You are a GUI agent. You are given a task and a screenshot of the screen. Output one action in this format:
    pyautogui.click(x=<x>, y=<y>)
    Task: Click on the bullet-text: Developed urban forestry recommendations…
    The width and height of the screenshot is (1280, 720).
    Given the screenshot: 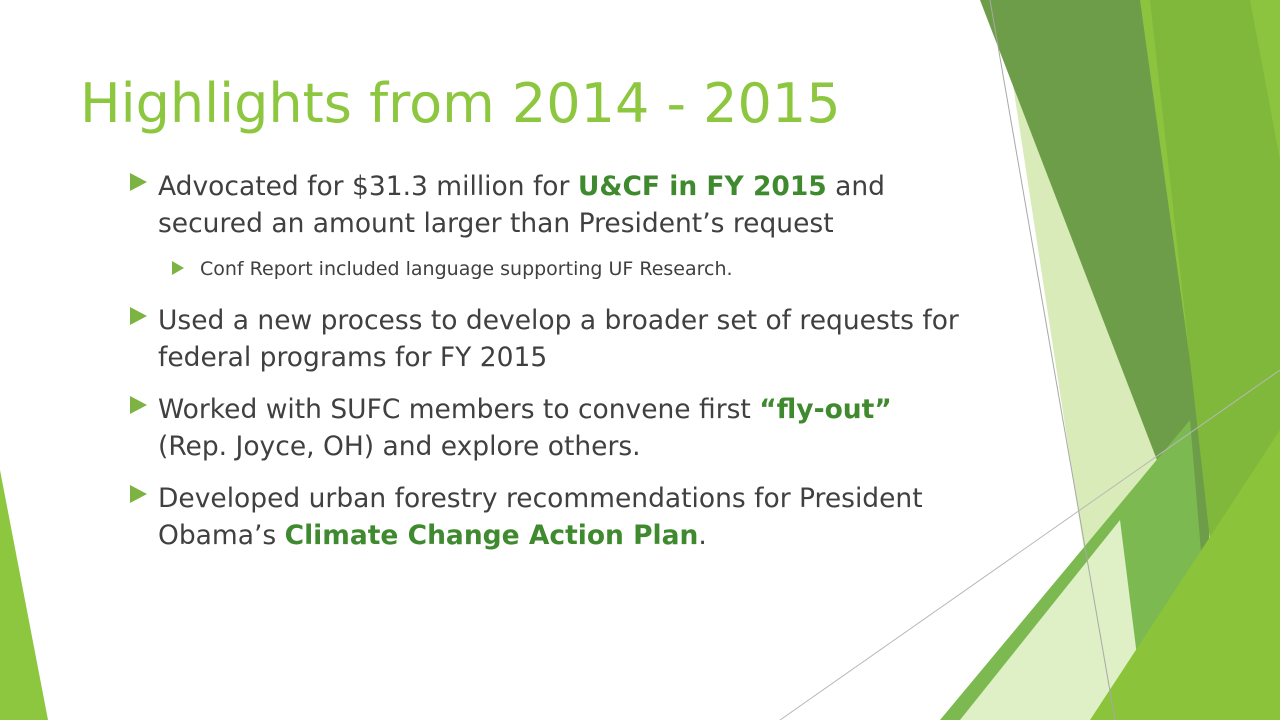 What is the action you would take?
    pyautogui.click(x=540, y=517)
    